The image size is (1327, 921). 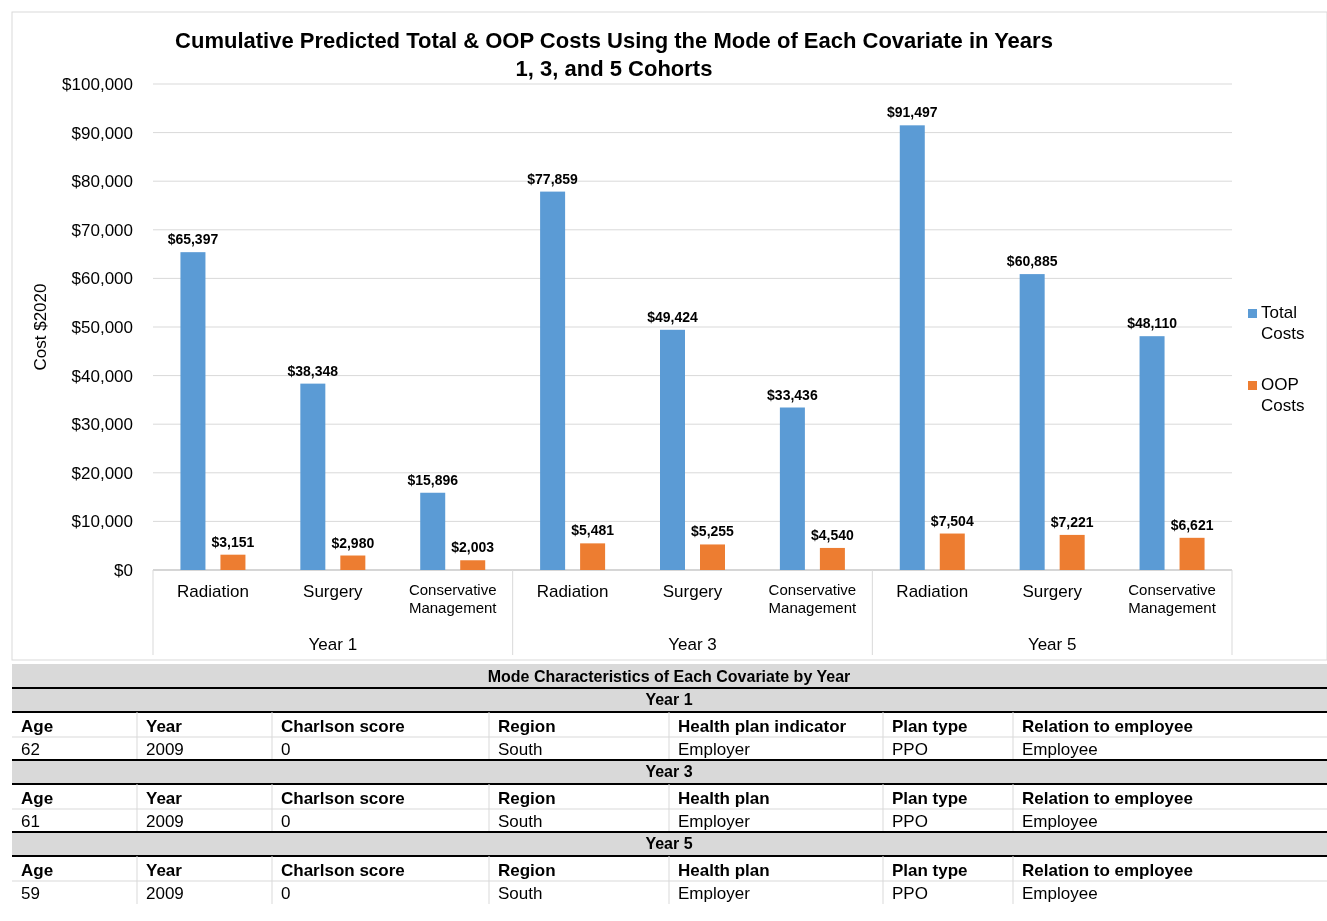 I want to click on chart-title: Cumulative Predicted Total & OOP Costs Using the Mode of Each Covariate in Years 1, 3, and 5 Cohorts, so click(x=614, y=54).